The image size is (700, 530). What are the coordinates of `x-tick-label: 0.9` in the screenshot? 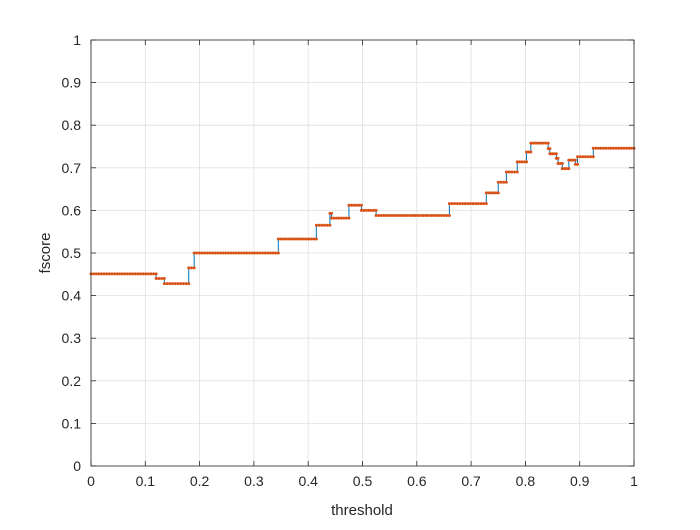 It's located at (580, 481).